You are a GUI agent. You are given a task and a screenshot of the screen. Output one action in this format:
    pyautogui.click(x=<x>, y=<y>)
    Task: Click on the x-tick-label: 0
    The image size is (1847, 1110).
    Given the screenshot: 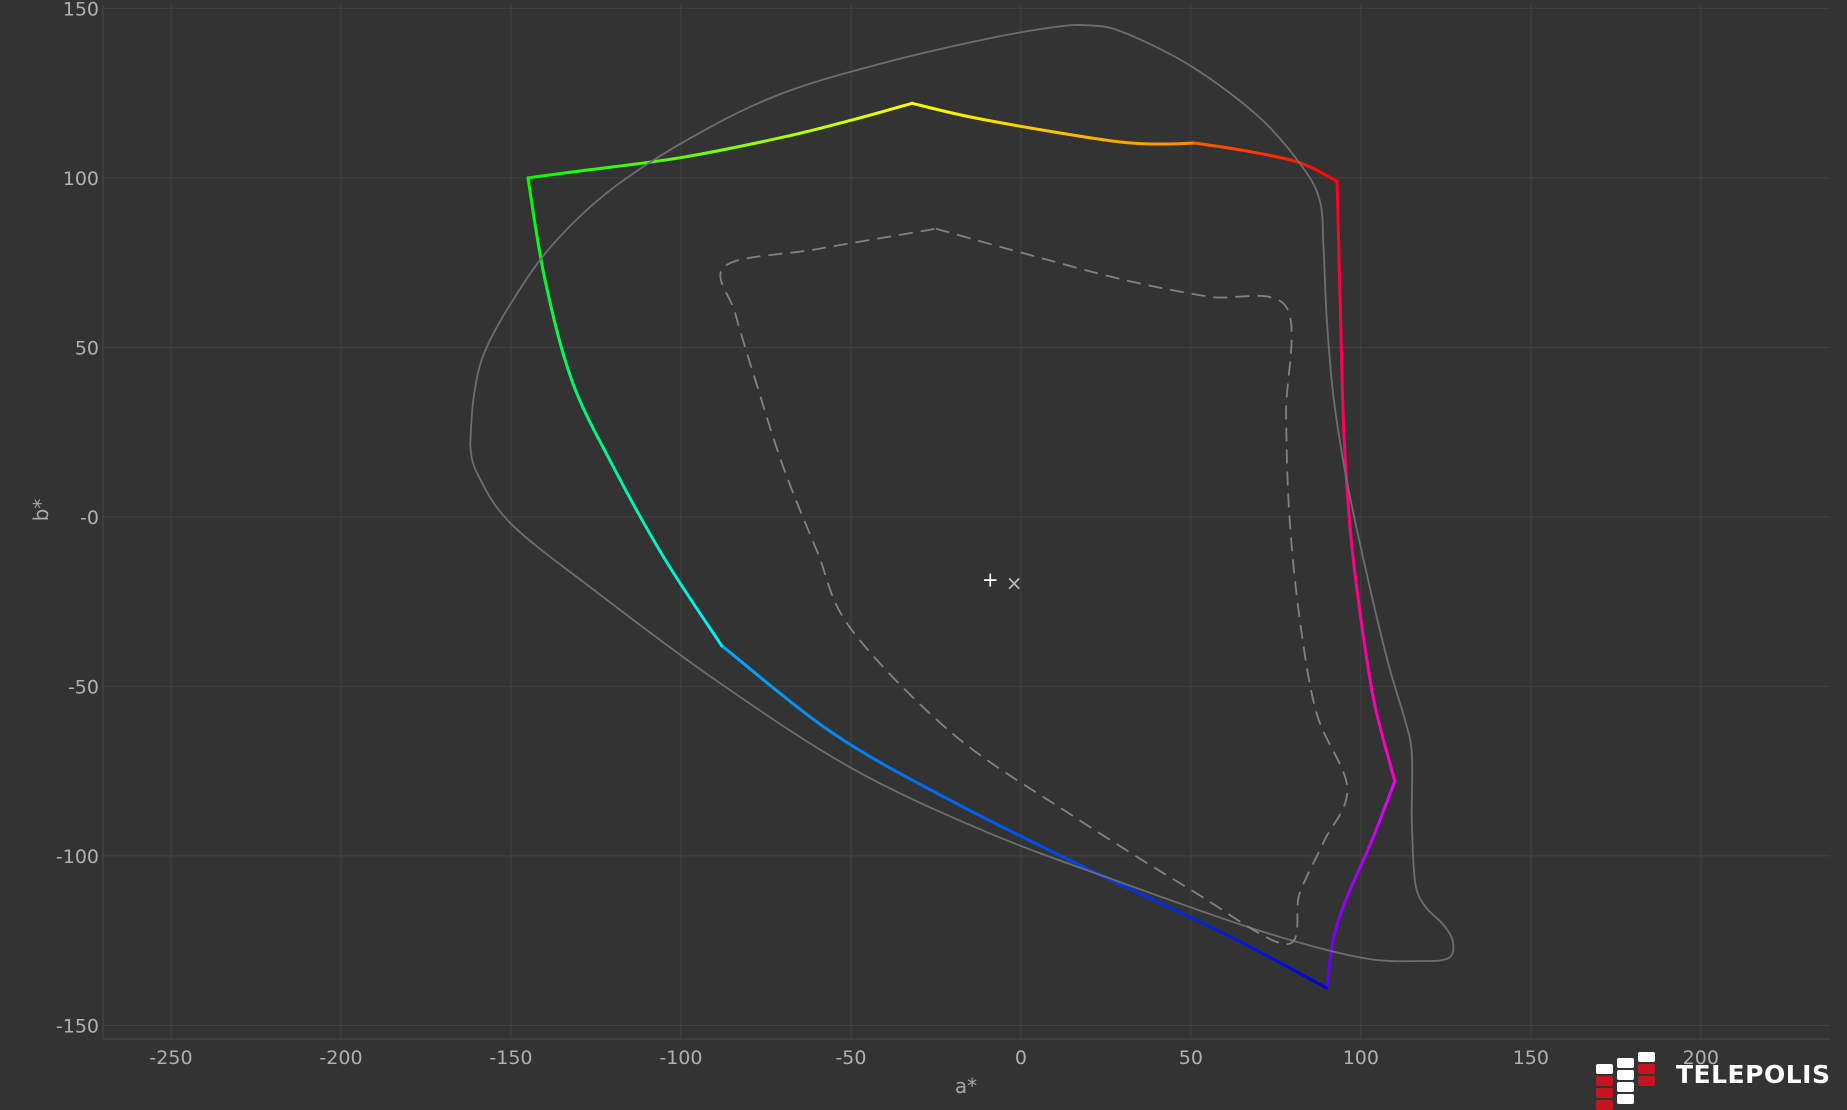 What is the action you would take?
    pyautogui.click(x=1021, y=1058)
    